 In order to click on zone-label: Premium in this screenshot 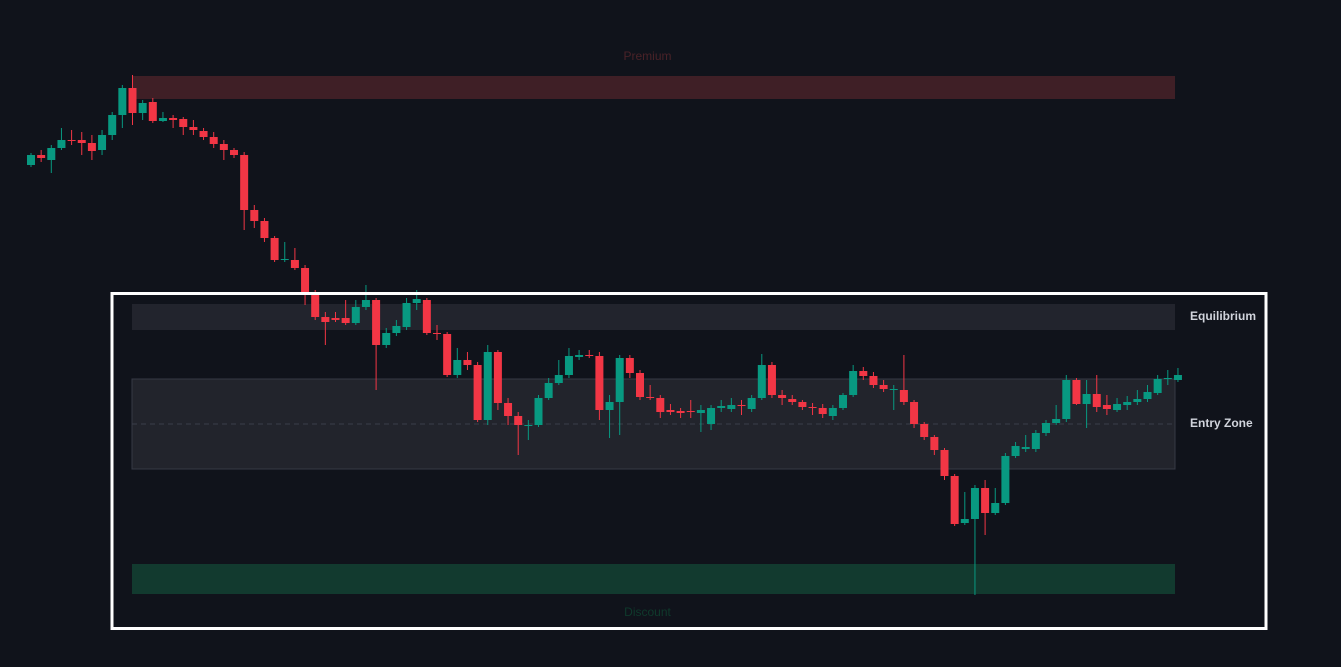, I will do `click(647, 56)`.